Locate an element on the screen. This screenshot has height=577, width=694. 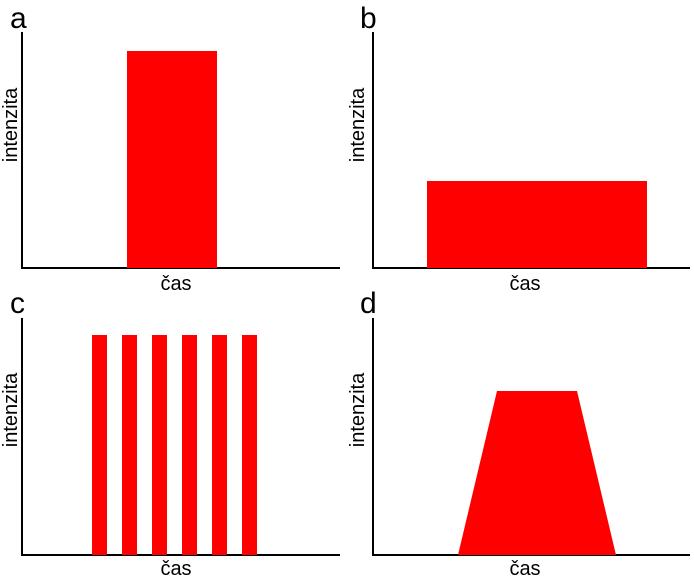
panel-b-y-axis-title: intenzita is located at coordinates (358, 124).